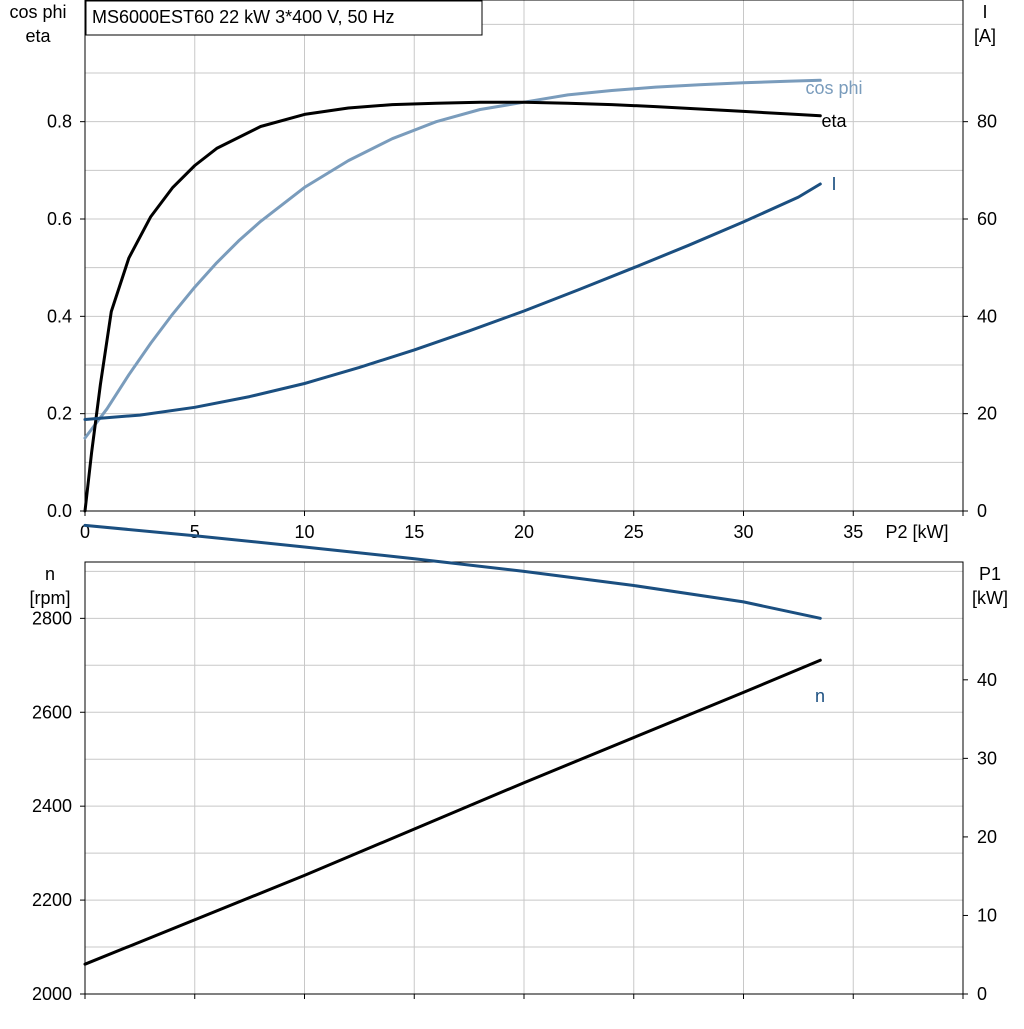  What do you see at coordinates (52, 712) in the screenshot?
I see `left-y-tick-label: 2600` at bounding box center [52, 712].